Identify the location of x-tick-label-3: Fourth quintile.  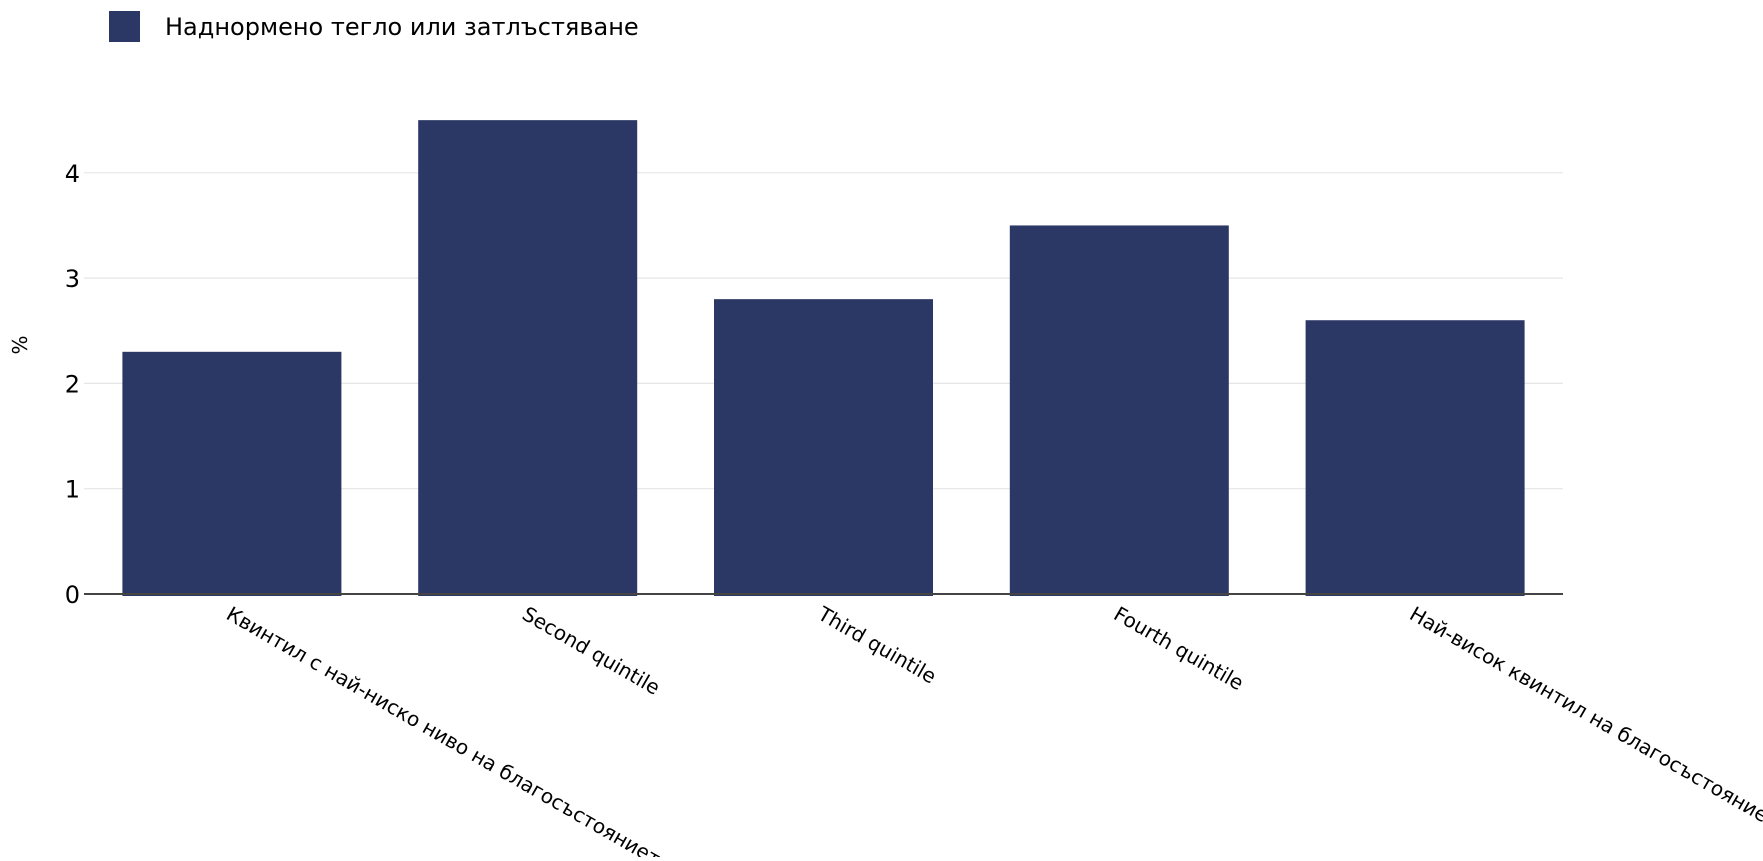
(1179, 649).